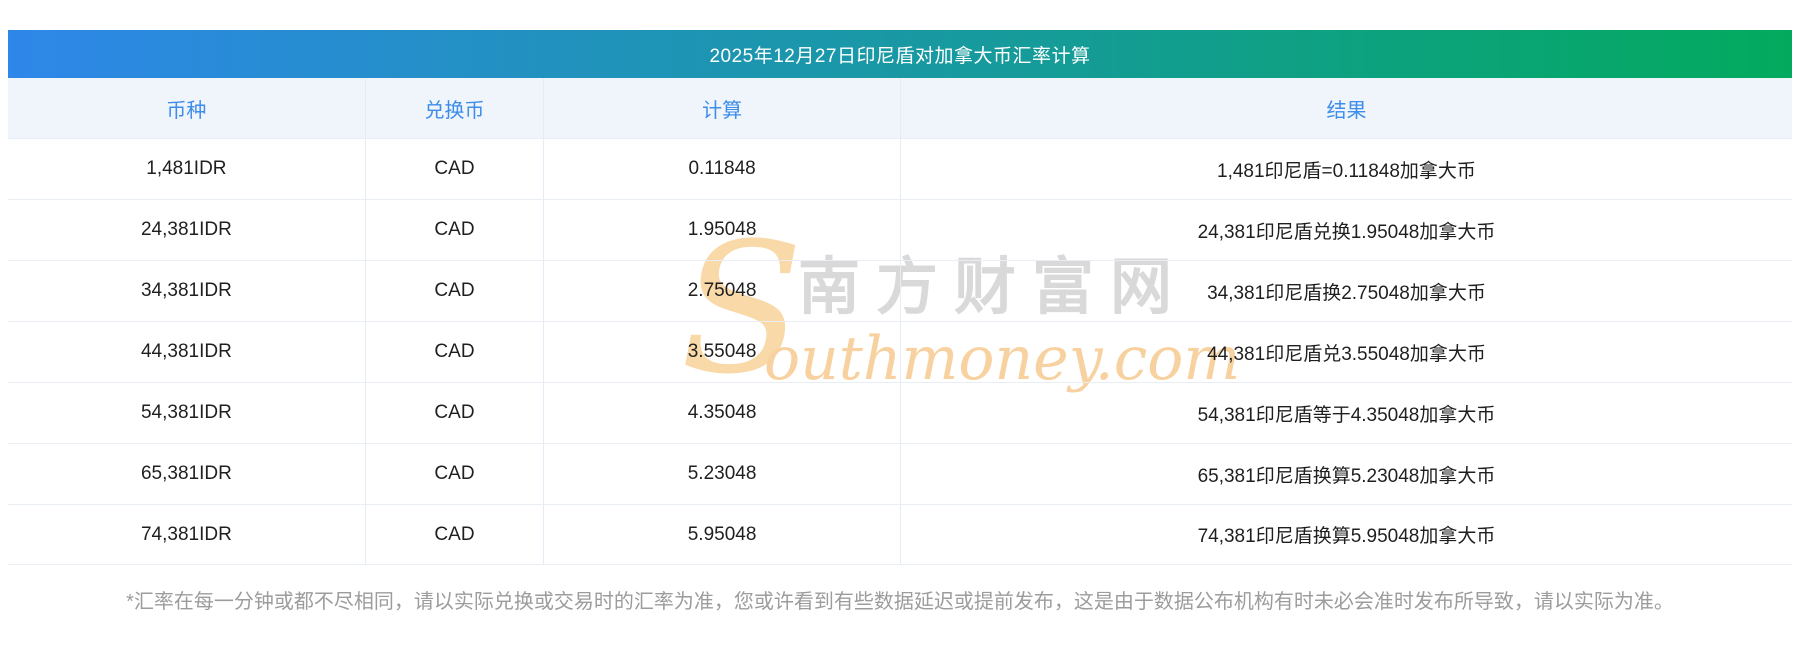 The height and width of the screenshot is (672, 1800). I want to click on cell-currency: 24,381IDR, so click(186, 229).